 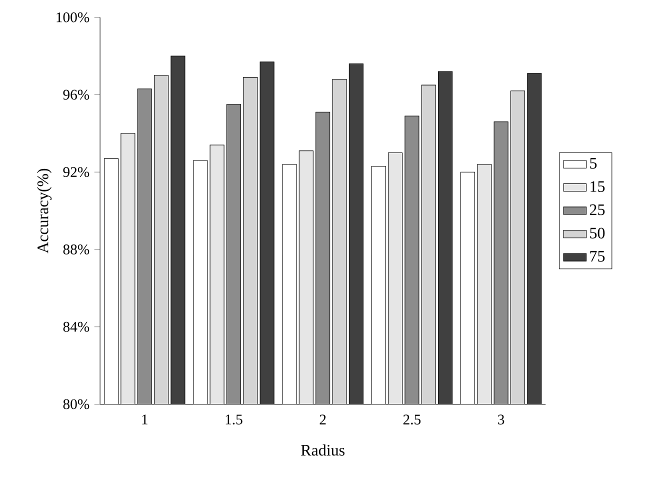 I want to click on x-tick-label: 2.5, so click(x=412, y=419).